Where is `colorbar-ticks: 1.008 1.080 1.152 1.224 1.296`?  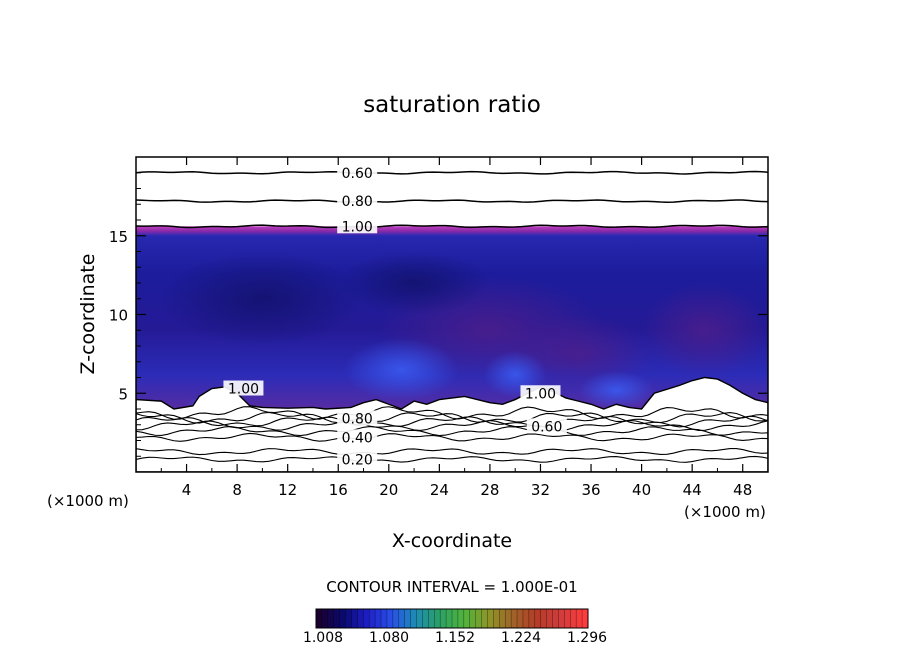
colorbar-ticks: 1.008 1.080 1.152 1.224 1.296 is located at coordinates (455, 638).